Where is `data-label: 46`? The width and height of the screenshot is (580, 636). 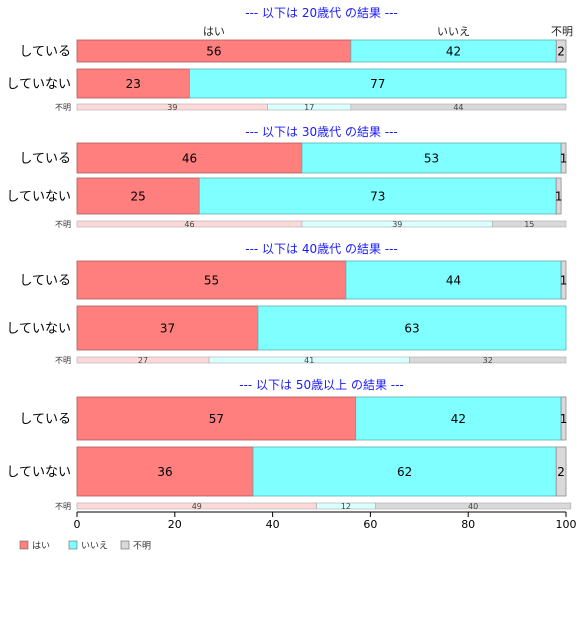
data-label: 46 is located at coordinates (189, 159).